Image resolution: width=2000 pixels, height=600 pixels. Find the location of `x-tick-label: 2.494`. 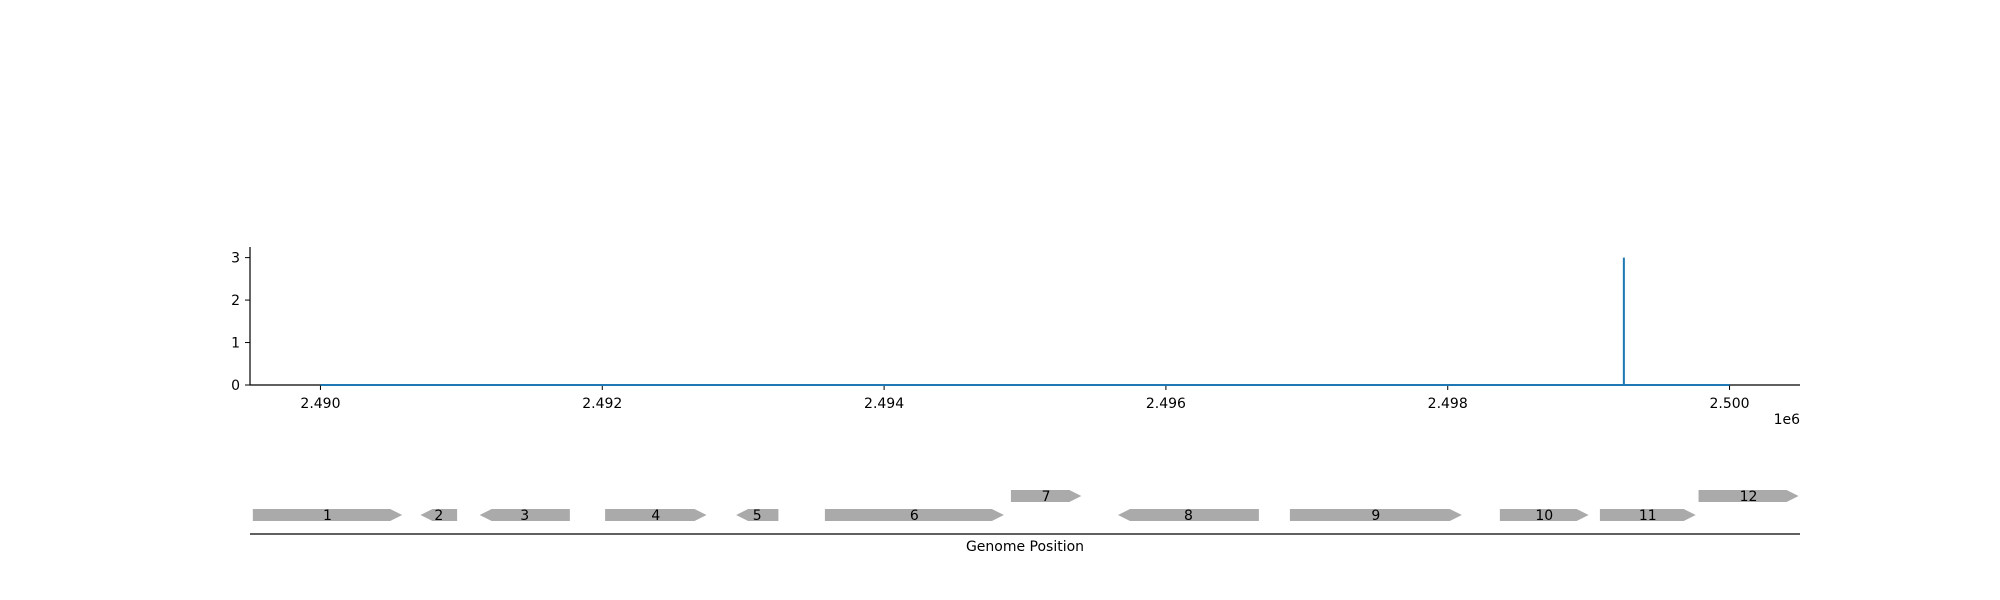

x-tick-label: 2.494 is located at coordinates (884, 404).